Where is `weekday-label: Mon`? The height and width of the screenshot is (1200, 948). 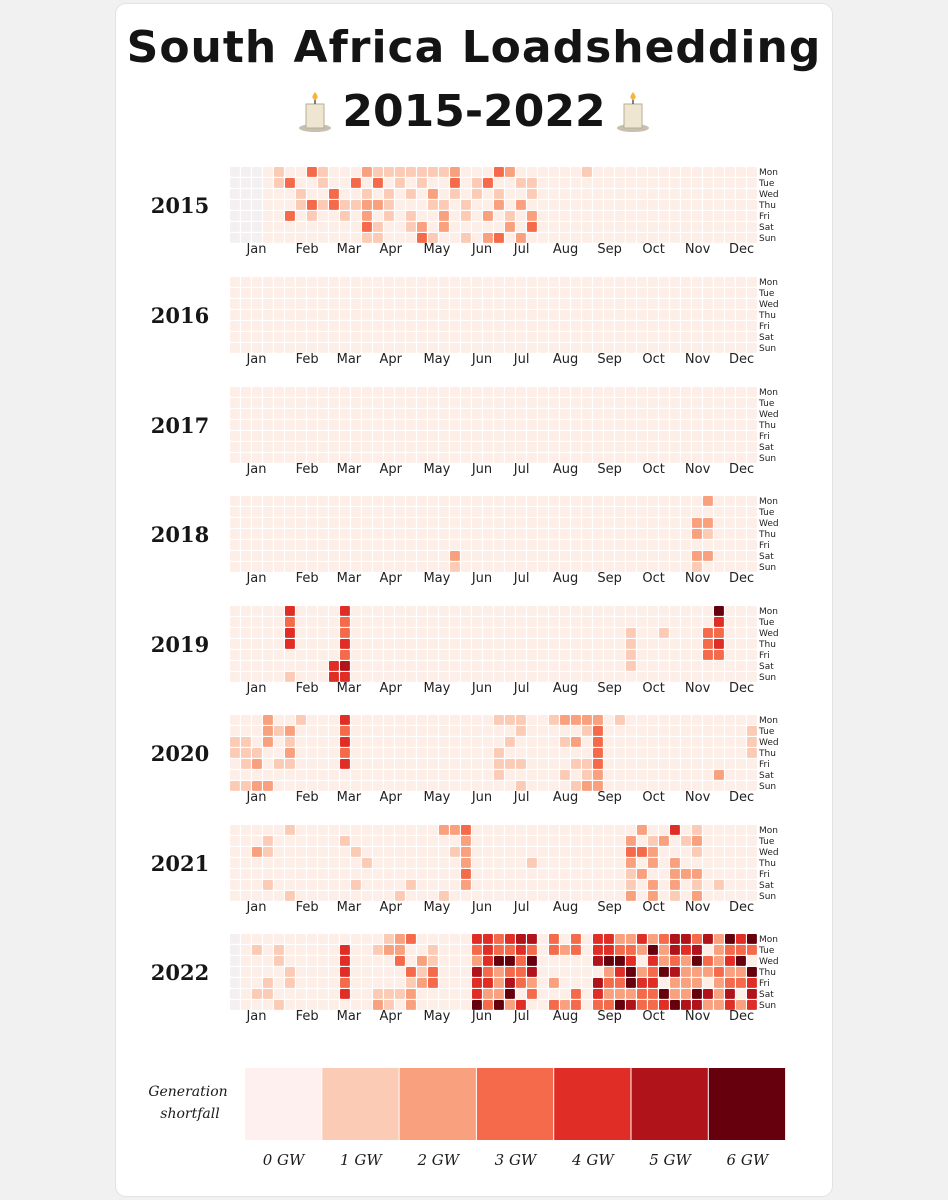
weekday-label: Mon is located at coordinates (768, 393).